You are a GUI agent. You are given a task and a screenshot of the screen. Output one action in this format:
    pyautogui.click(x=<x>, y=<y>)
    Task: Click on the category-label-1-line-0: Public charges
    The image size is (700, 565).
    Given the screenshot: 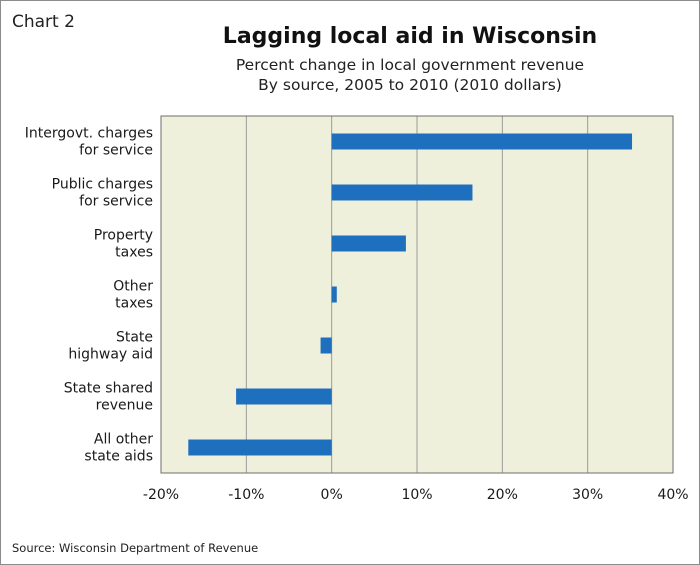 What is the action you would take?
    pyautogui.click(x=102, y=185)
    